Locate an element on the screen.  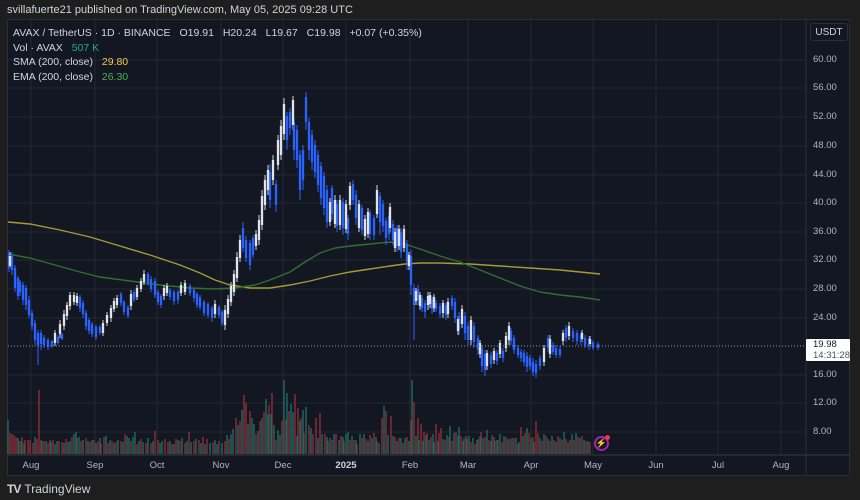
time-tick-year: 2025 is located at coordinates (346, 465).